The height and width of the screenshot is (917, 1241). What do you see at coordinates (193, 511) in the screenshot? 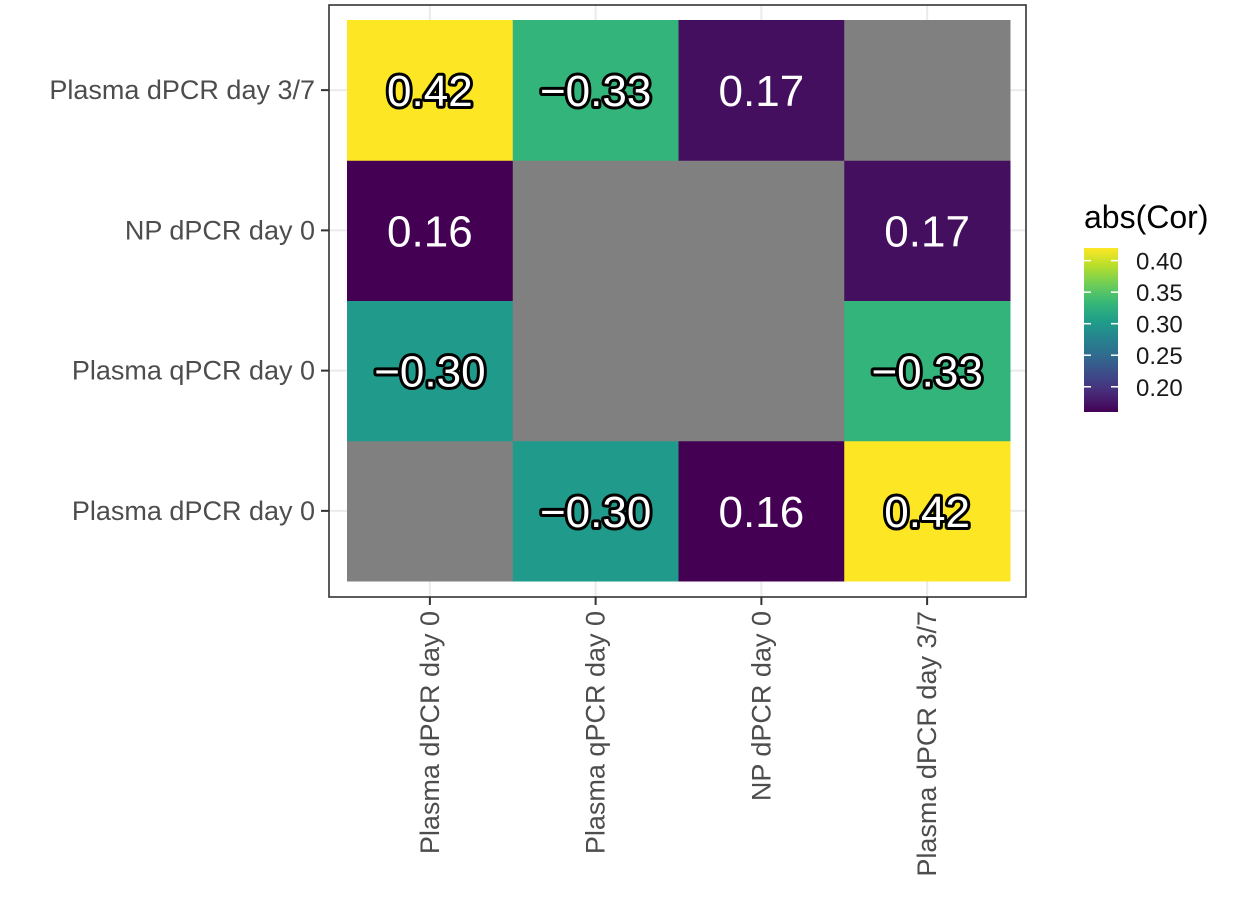
I see `y-tick-label: Plasma dPCR day 0` at bounding box center [193, 511].